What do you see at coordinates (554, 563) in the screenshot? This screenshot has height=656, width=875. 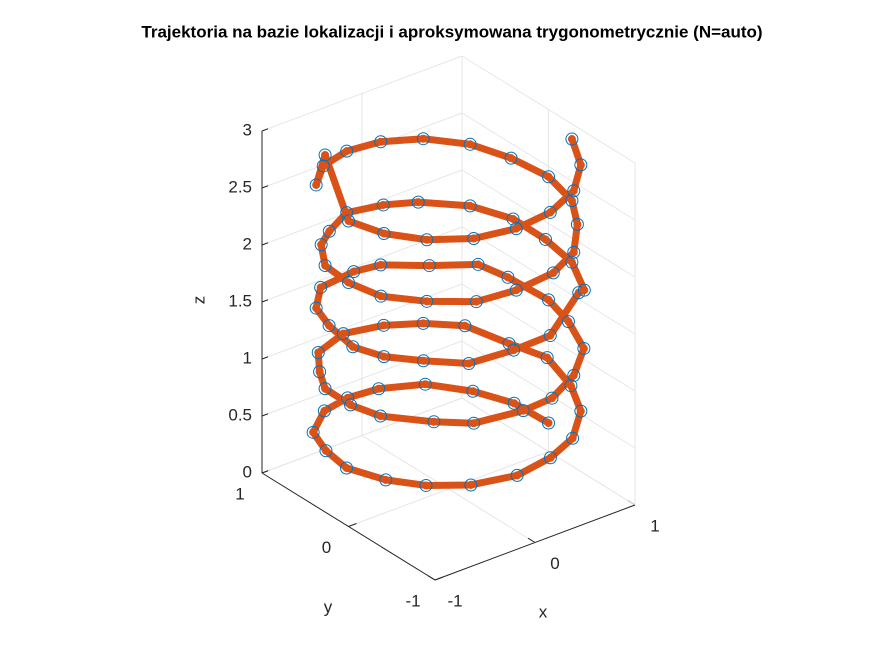 I see `x-tick-label: 0` at bounding box center [554, 563].